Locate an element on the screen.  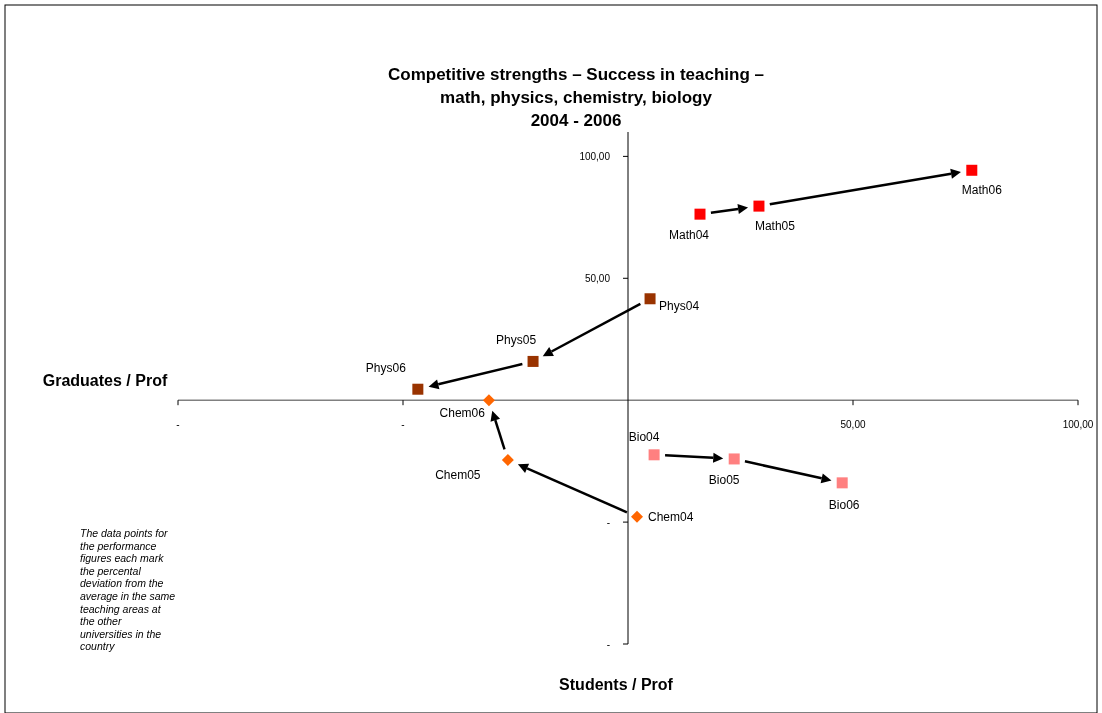
annotation: Phys06 is located at coordinates (386, 368).